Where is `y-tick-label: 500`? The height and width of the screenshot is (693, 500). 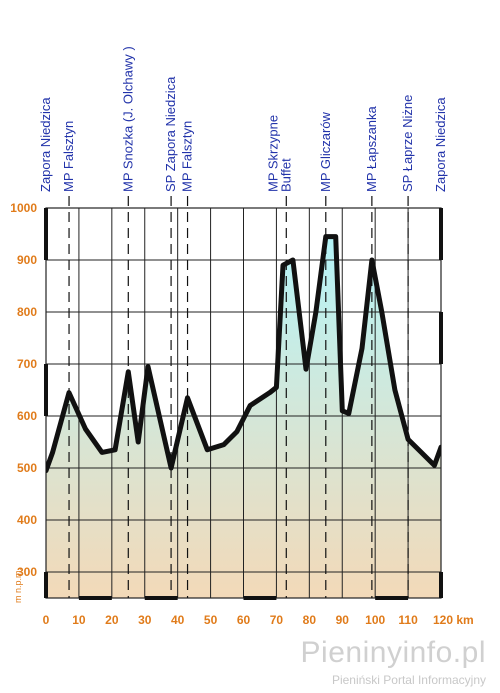
y-tick-label: 500 is located at coordinates (27, 468).